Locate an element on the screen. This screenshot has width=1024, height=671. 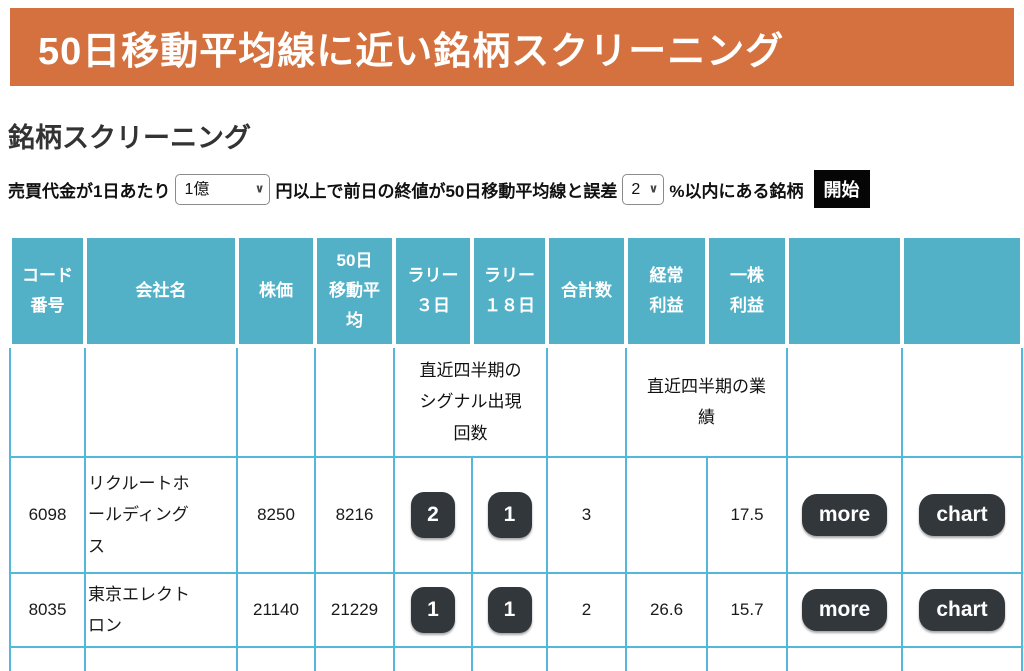
filter-text-after: %以内にある銘柄 is located at coordinates (736, 191).